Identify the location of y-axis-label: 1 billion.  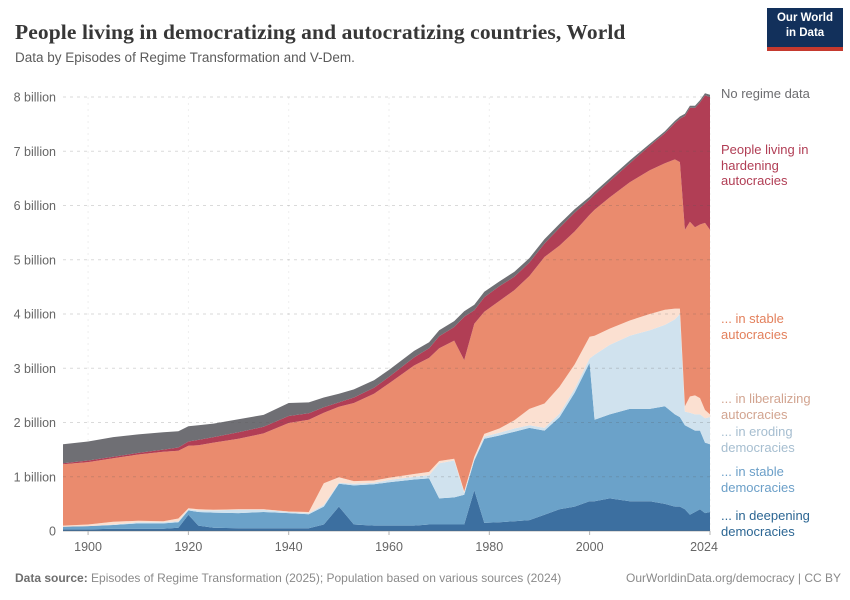
(35, 477).